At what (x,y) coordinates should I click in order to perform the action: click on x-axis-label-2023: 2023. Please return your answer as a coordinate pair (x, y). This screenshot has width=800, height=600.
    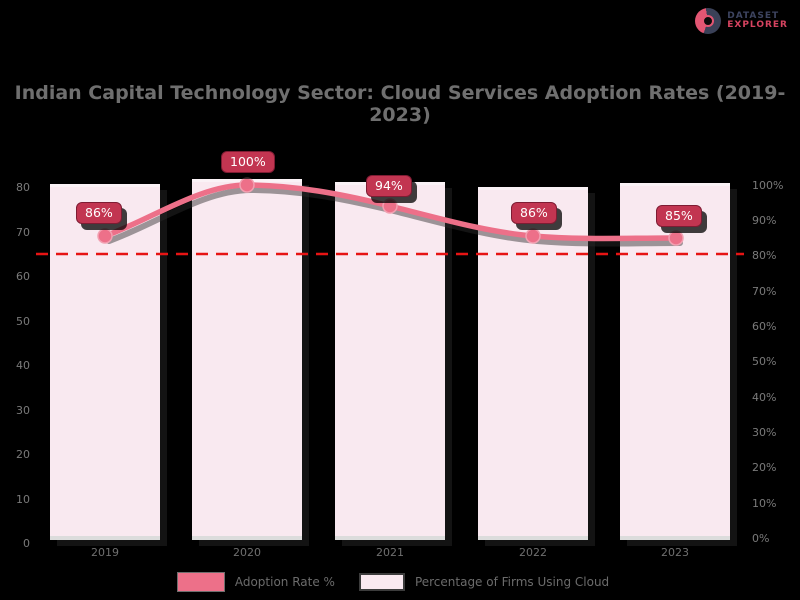
    Looking at the image, I should click on (675, 552).